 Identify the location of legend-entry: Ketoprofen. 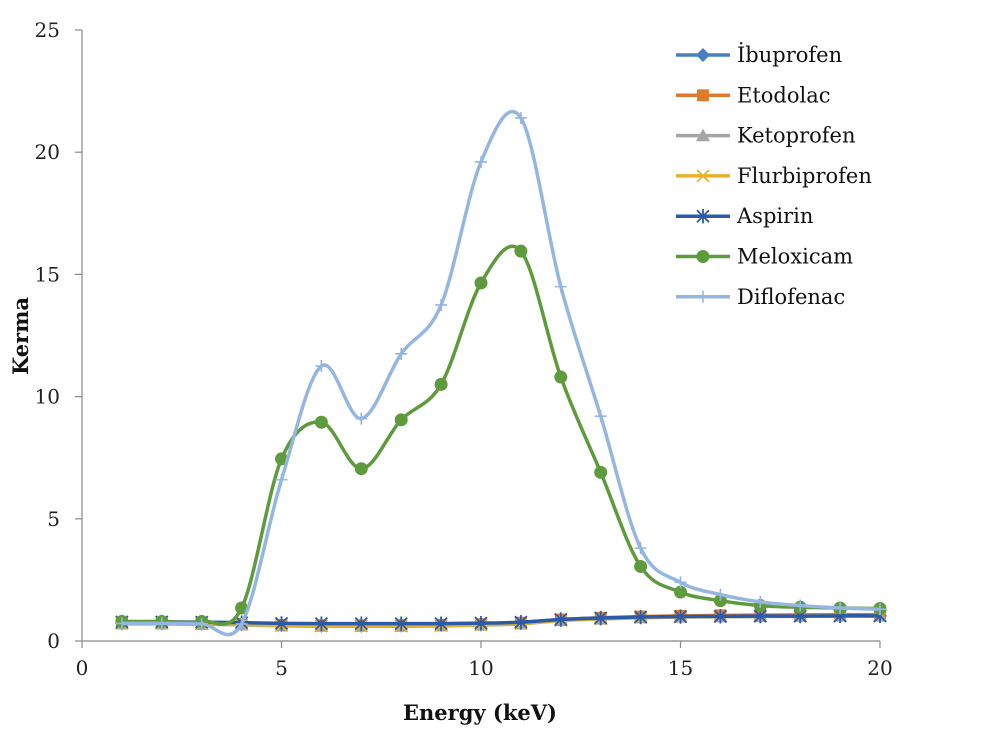
(765, 136).